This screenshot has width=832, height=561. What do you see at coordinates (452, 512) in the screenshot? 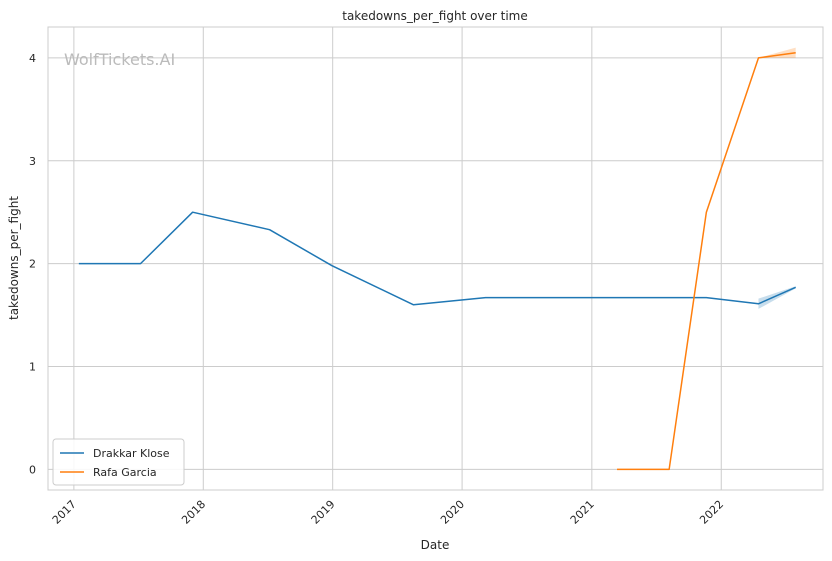
I see `x-tick-label: 2020` at bounding box center [452, 512].